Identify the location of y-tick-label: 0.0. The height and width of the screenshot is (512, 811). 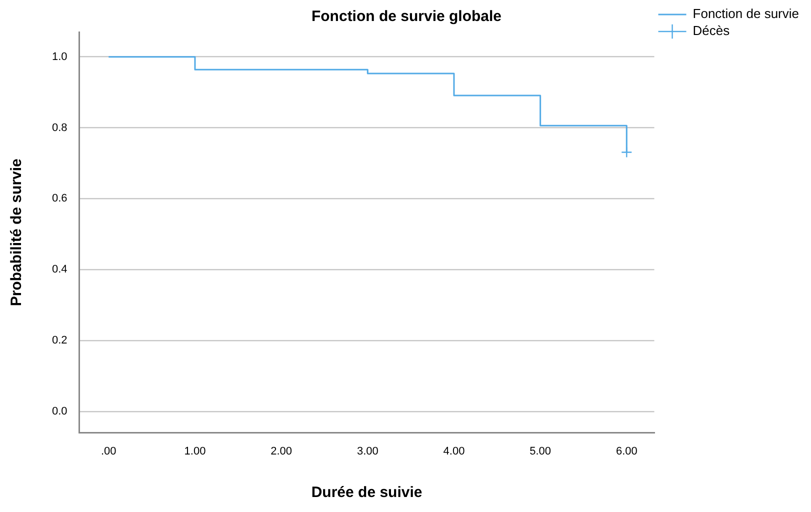
(60, 412).